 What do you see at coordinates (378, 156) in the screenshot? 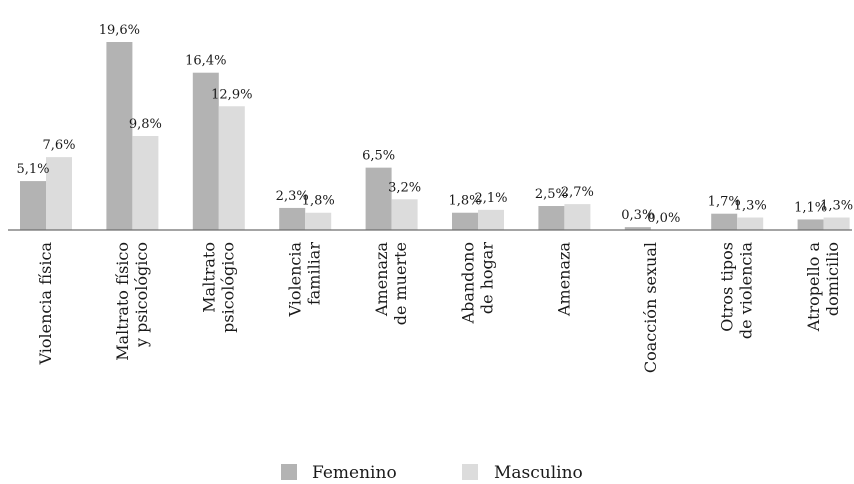
I see `value-label-femenino-4: 6,5%` at bounding box center [378, 156].